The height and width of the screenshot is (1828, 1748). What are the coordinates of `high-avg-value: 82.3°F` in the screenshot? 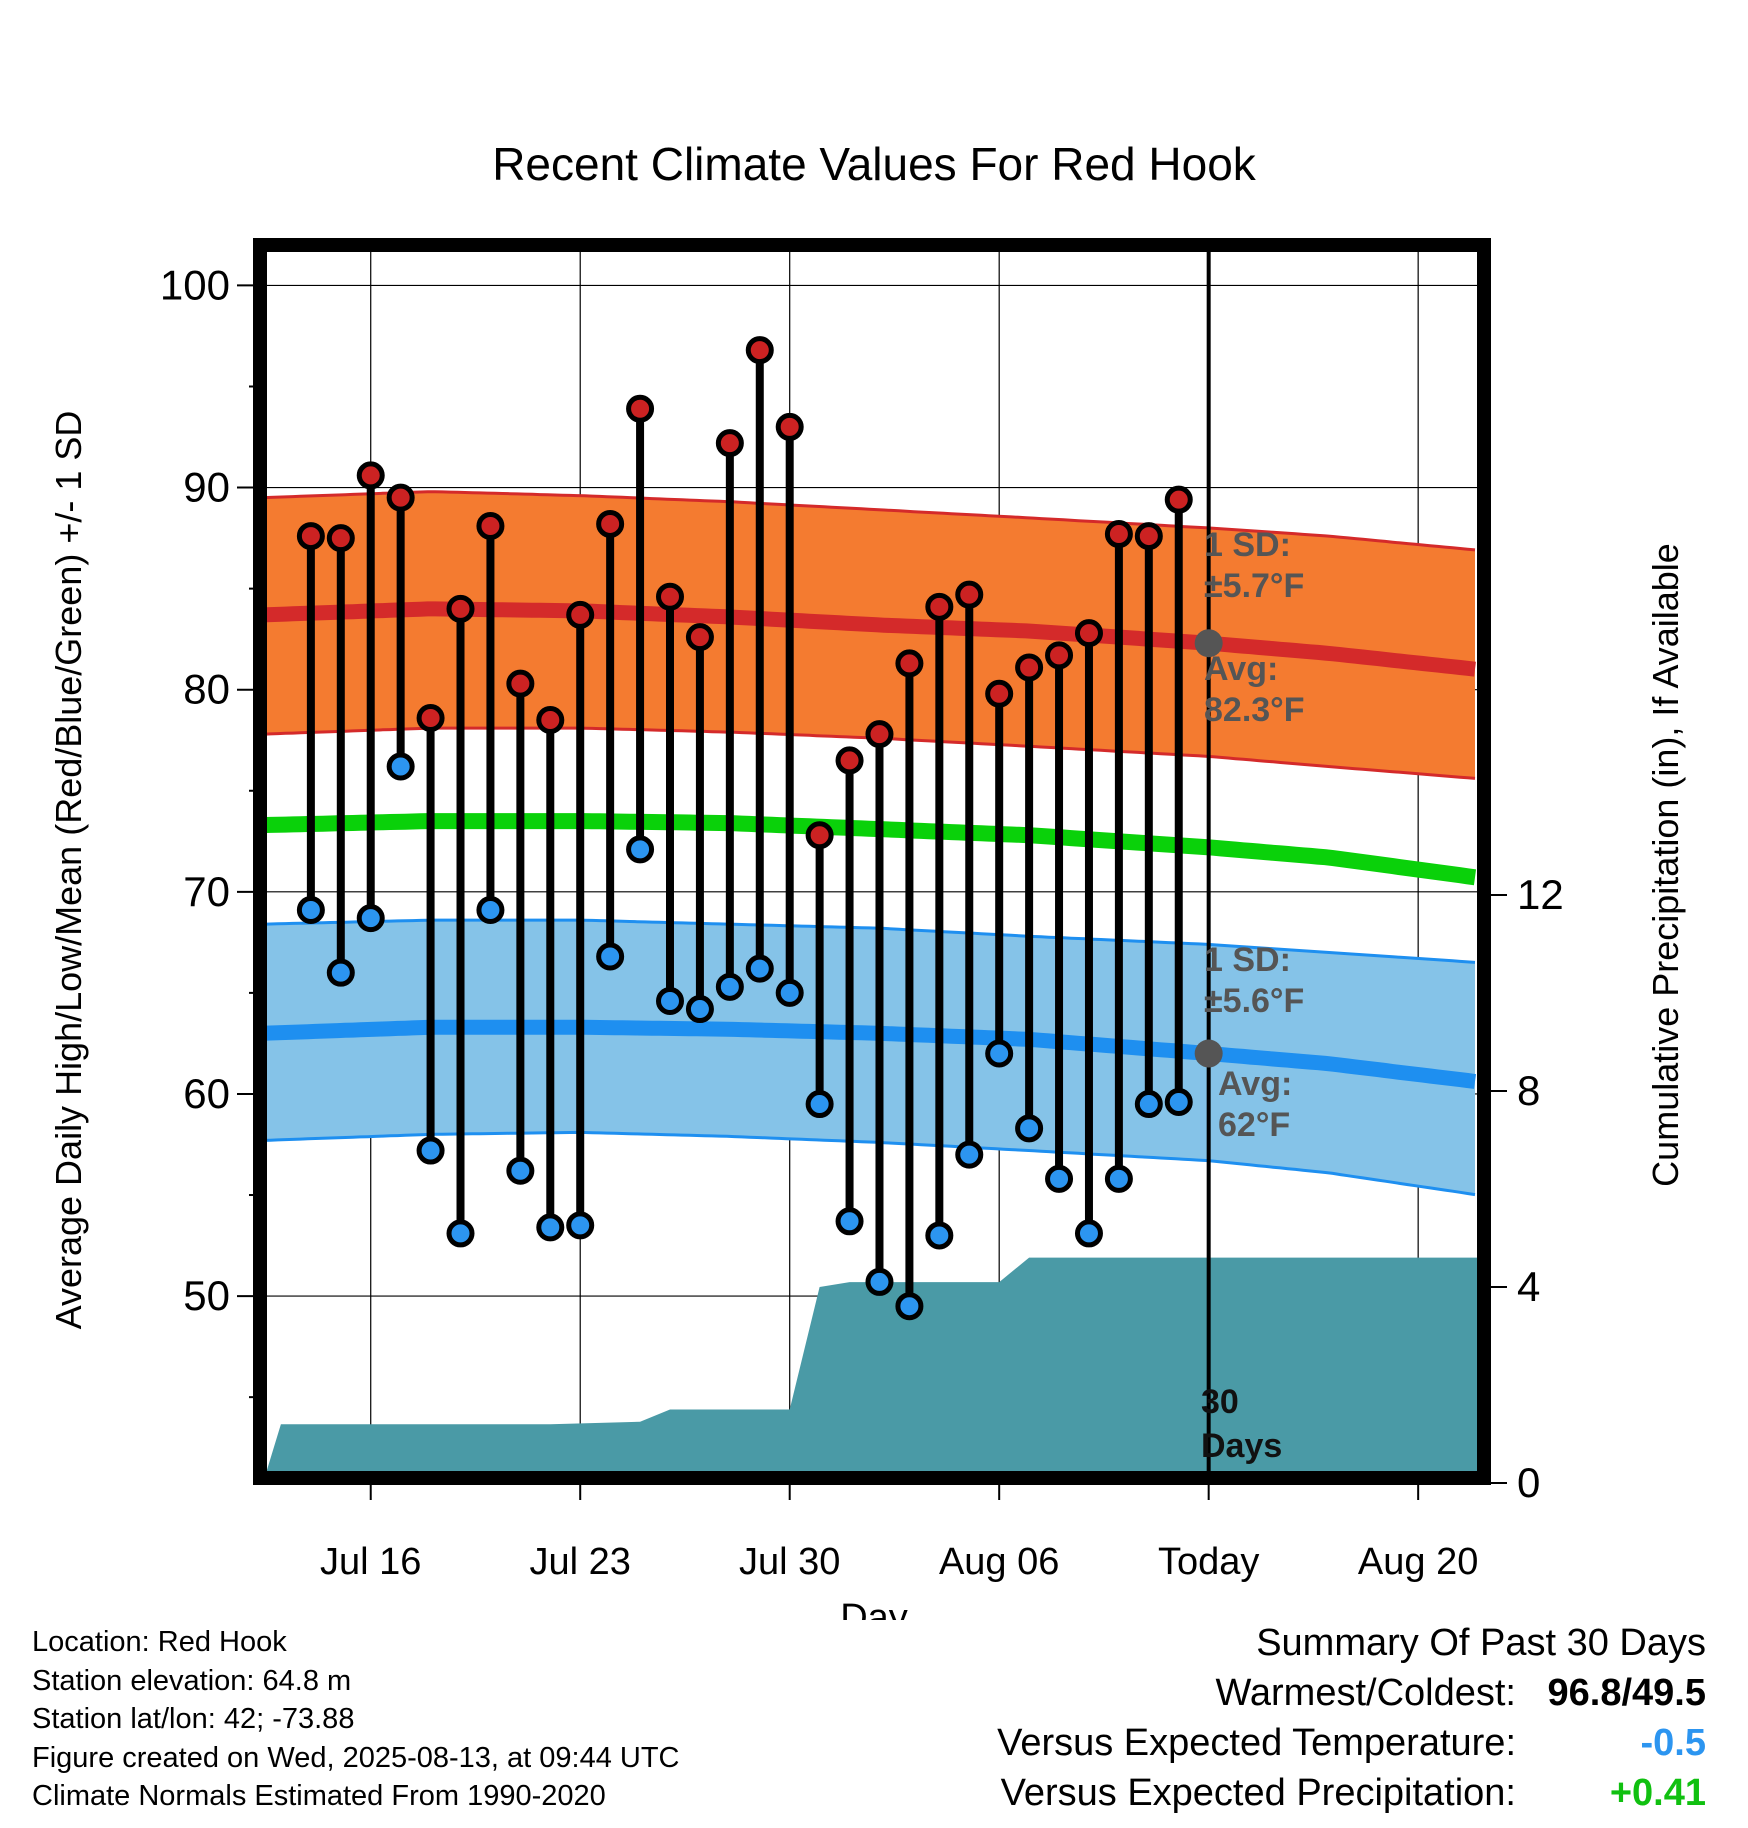 It's located at (1254, 710).